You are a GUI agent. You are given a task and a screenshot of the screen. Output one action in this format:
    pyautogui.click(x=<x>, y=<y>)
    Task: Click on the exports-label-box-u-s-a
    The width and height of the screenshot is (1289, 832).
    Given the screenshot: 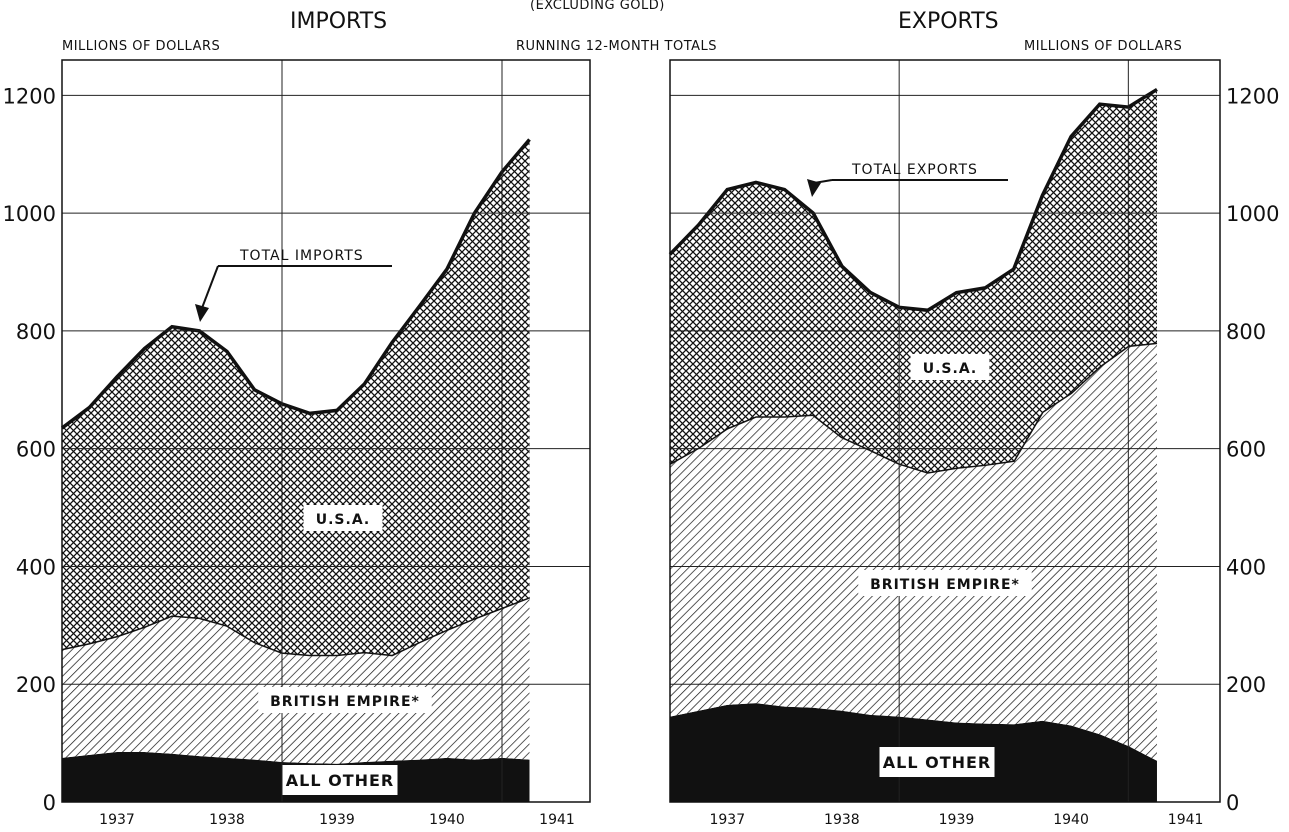 What is the action you would take?
    pyautogui.click(x=950, y=367)
    